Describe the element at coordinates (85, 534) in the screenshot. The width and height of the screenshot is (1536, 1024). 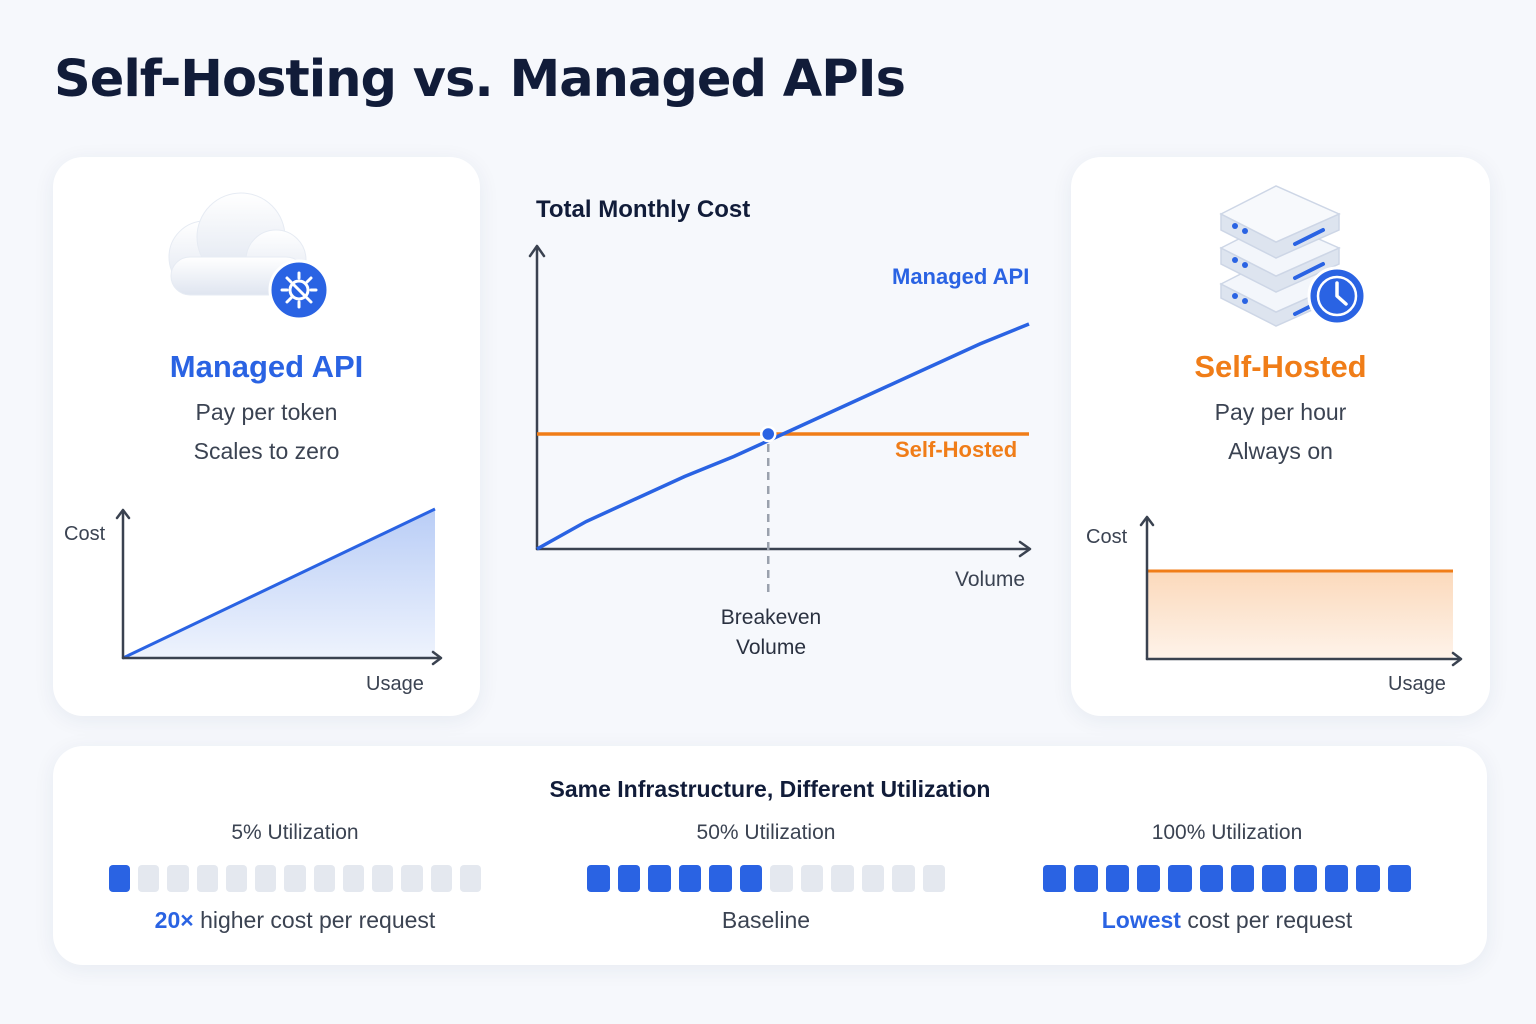
I see `managed-mini-ylabel: Cost` at that location.